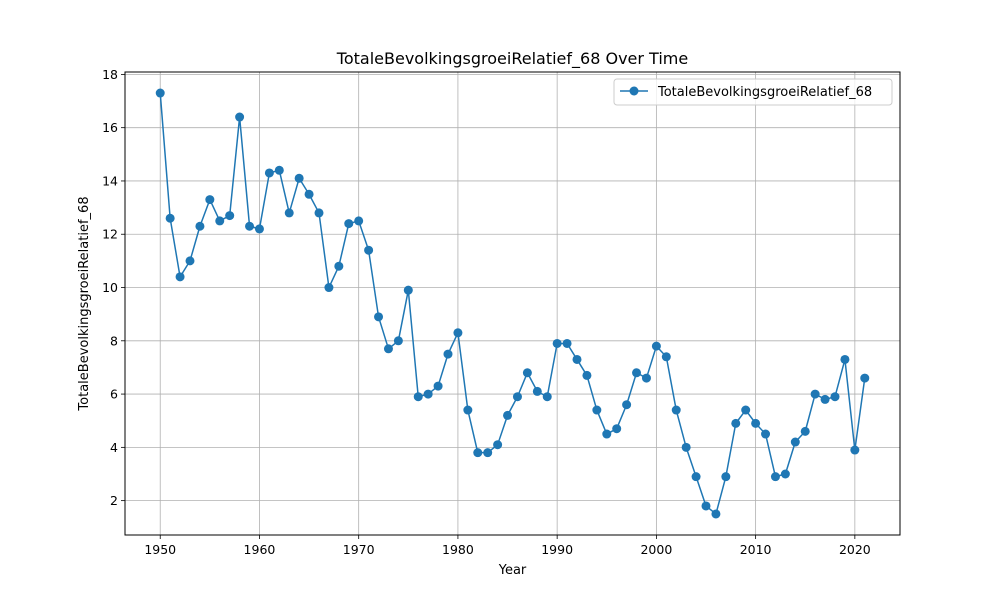 Image resolution: width=1000 pixels, height=600 pixels. I want to click on y-tick-label: 14, so click(110, 180).